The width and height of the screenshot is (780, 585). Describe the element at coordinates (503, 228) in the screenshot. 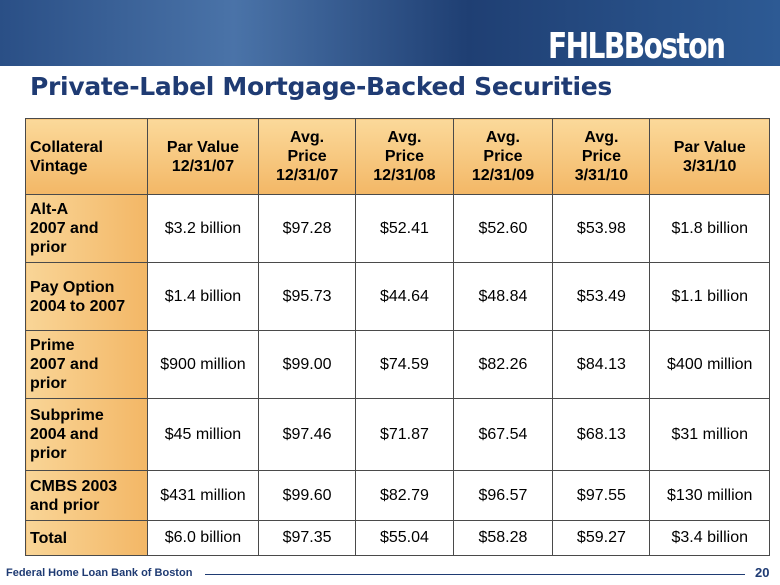

I see `table-cell: $52.60` at that location.